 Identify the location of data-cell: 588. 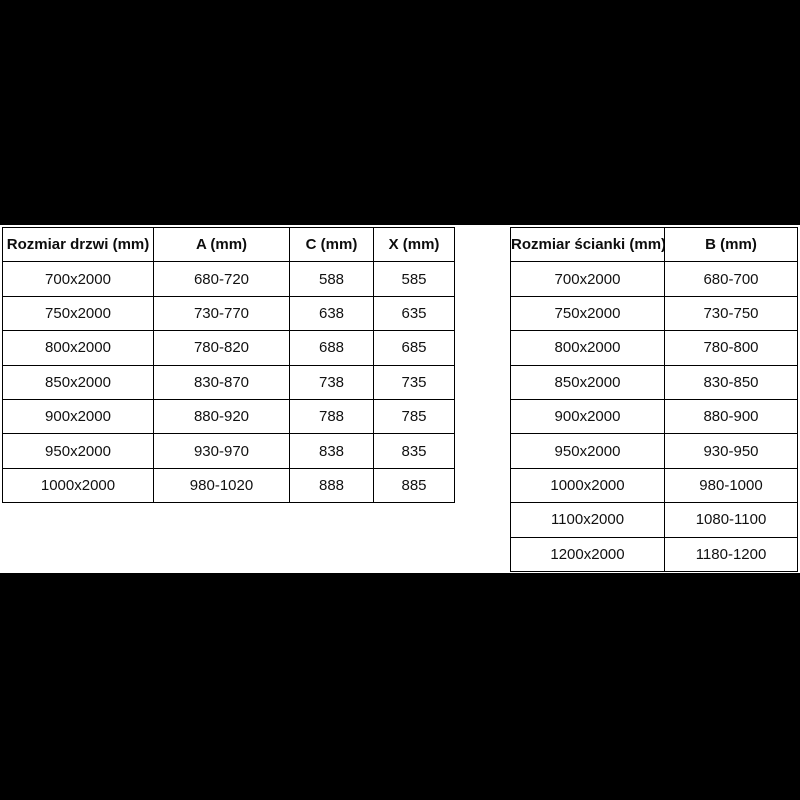
(331, 279).